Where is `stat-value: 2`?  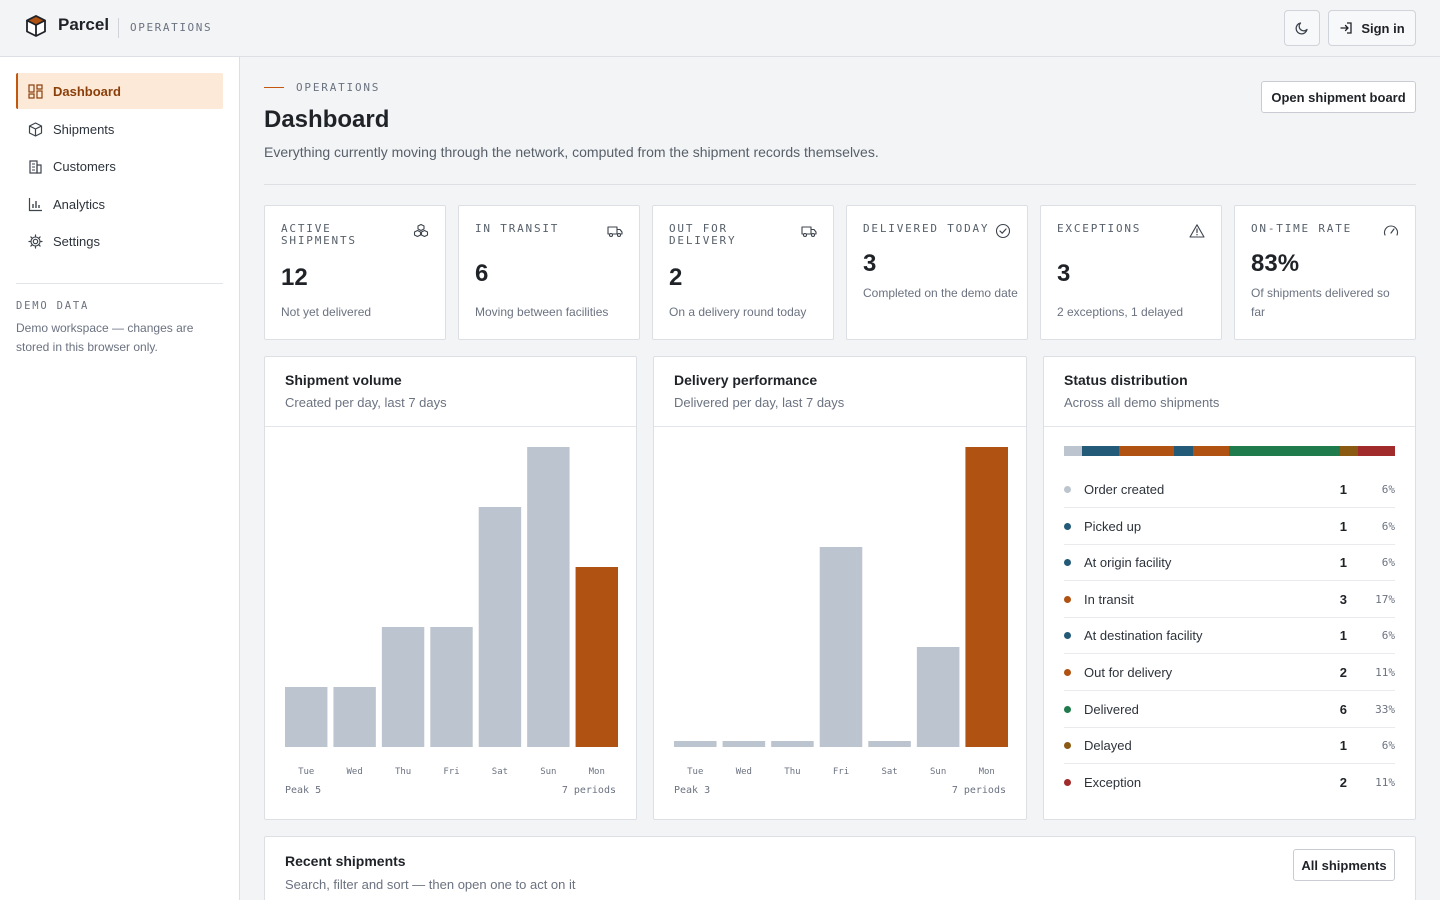 stat-value: 2 is located at coordinates (676, 277).